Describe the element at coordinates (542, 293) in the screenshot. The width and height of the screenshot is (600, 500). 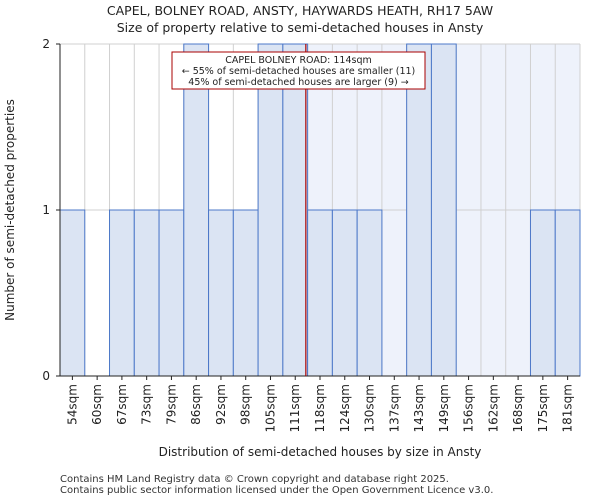
I see `bar-175sqm` at that location.